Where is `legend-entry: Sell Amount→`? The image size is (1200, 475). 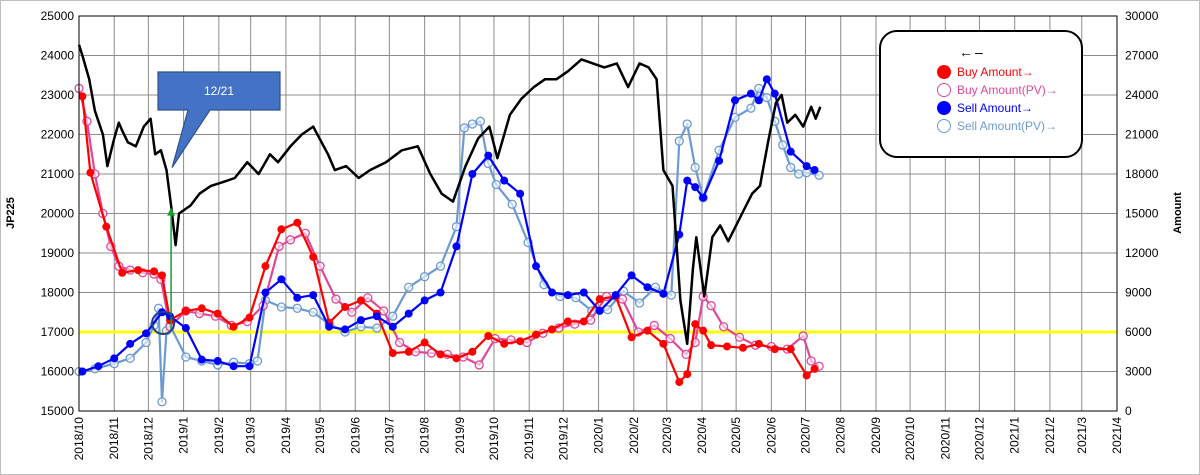
legend-entry: Sell Amount→ is located at coordinates (985, 108).